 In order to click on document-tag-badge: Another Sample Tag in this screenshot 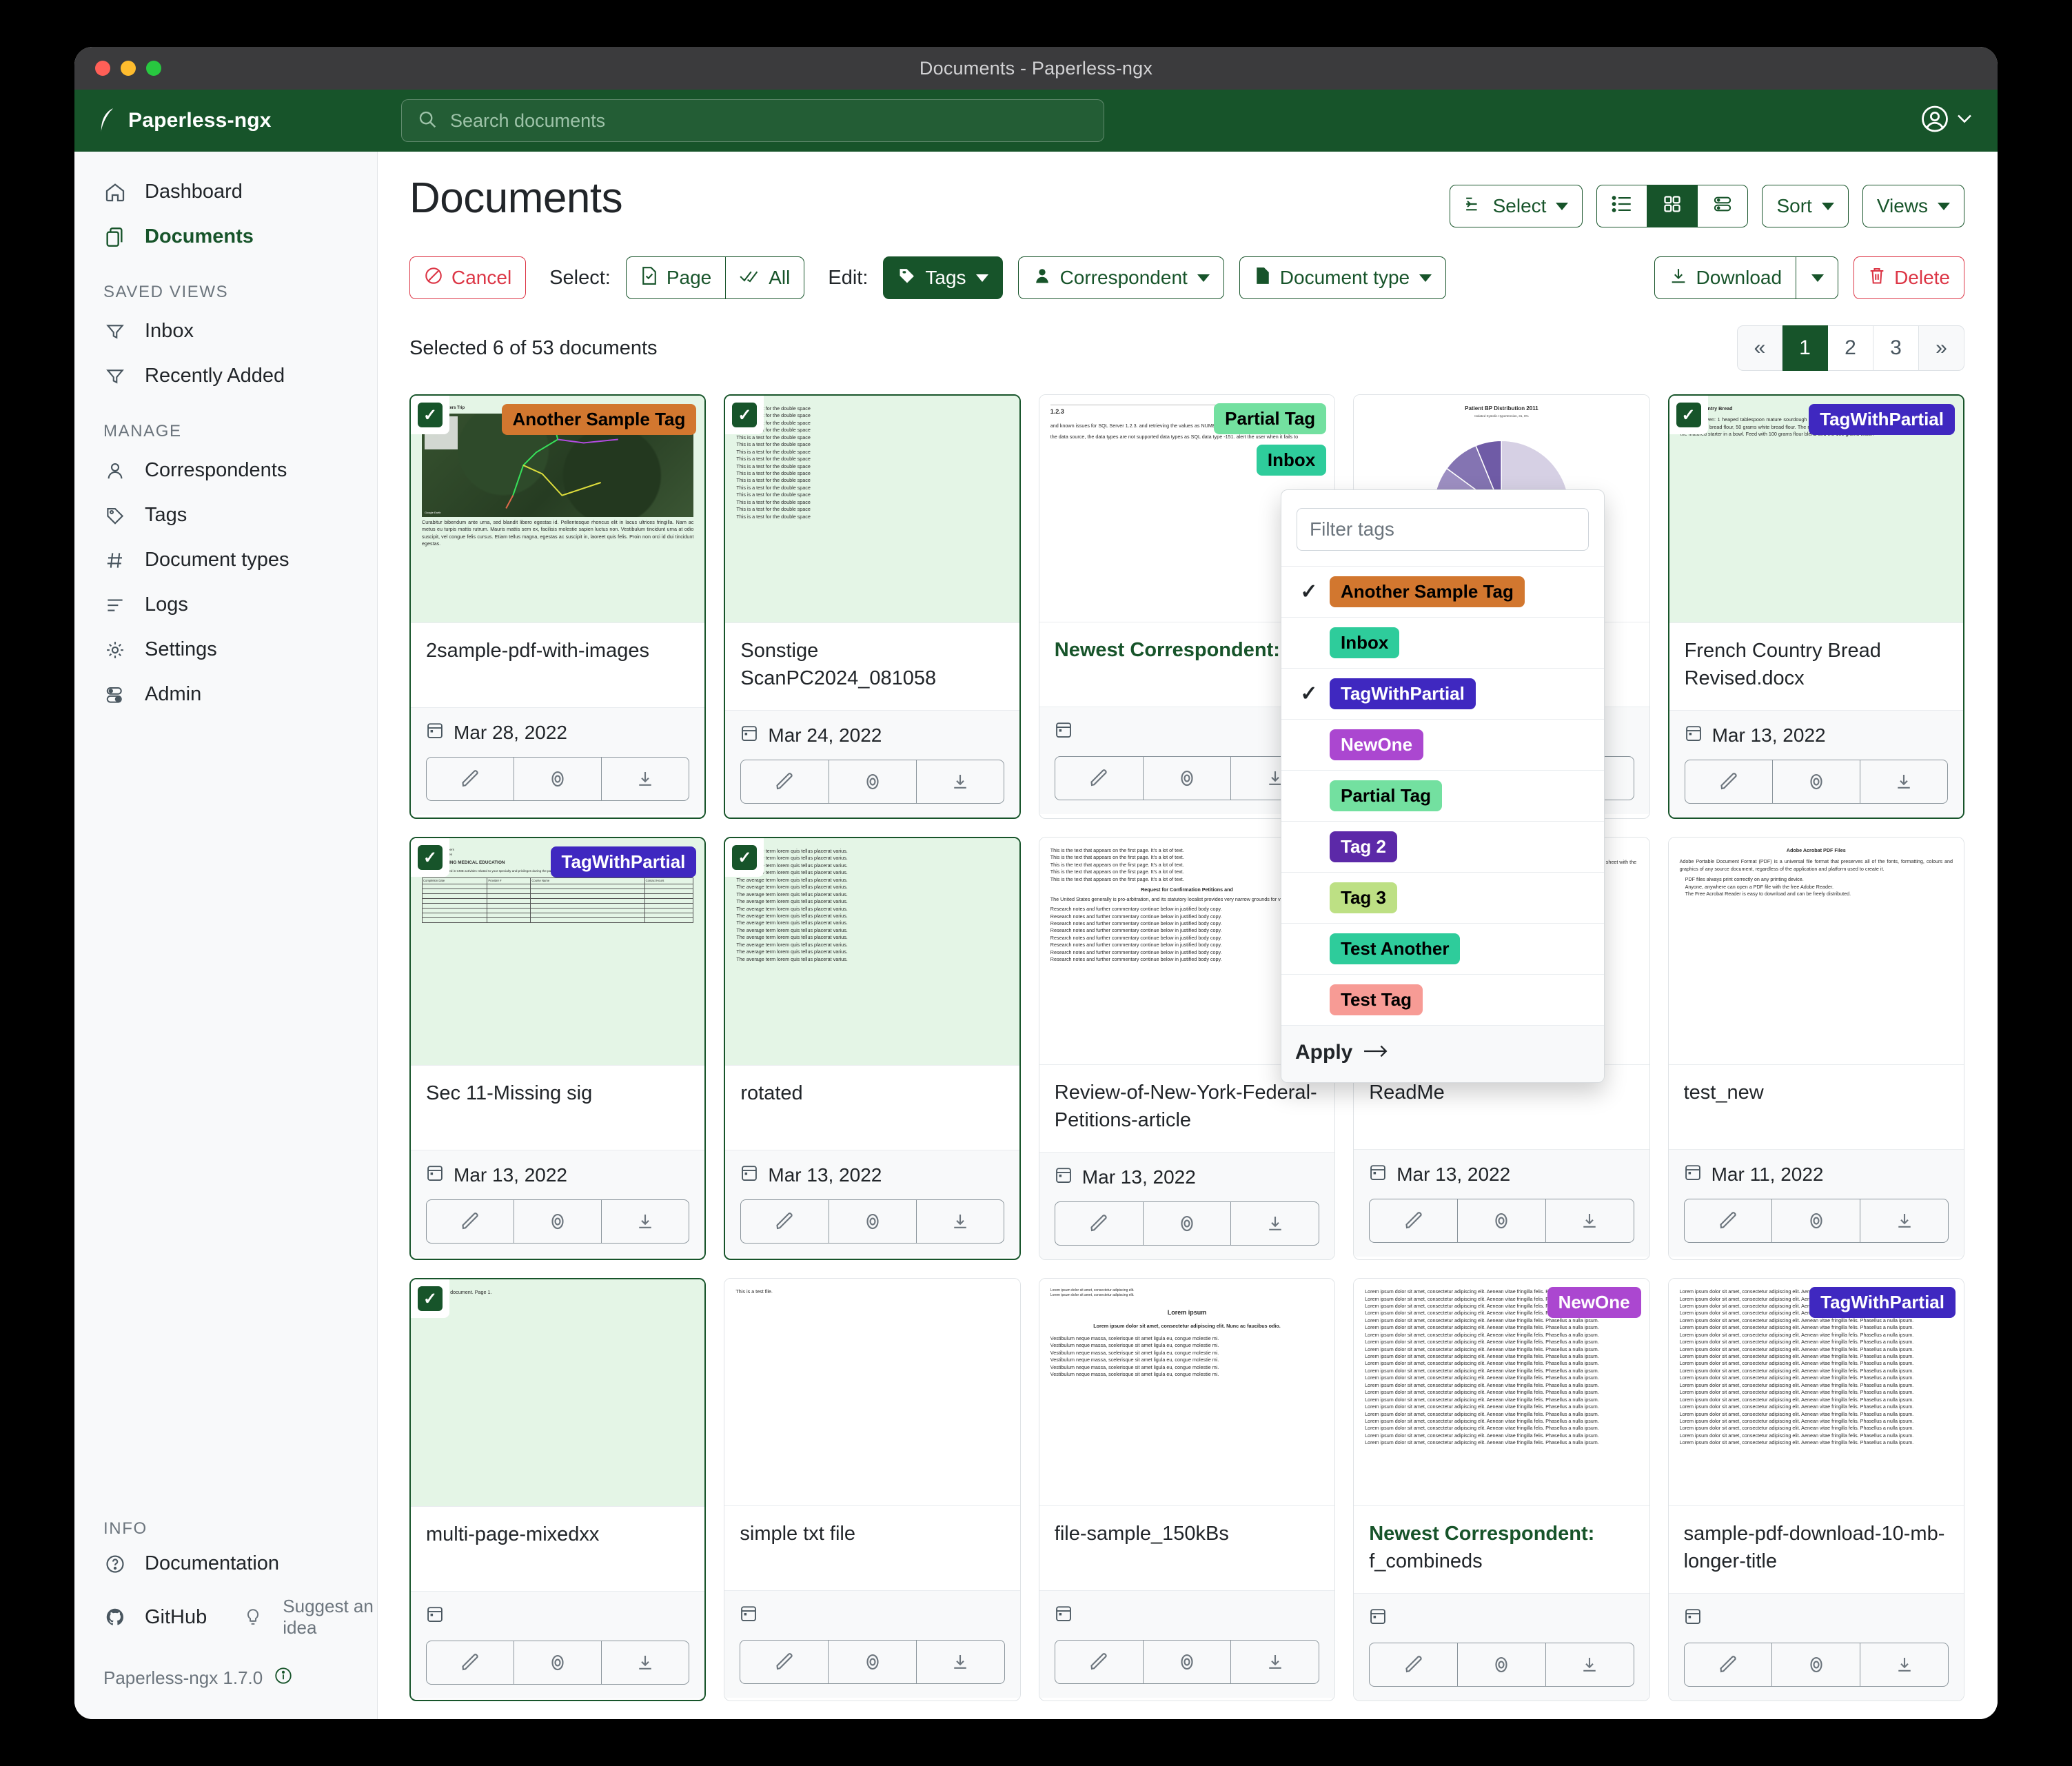, I will do `click(599, 419)`.